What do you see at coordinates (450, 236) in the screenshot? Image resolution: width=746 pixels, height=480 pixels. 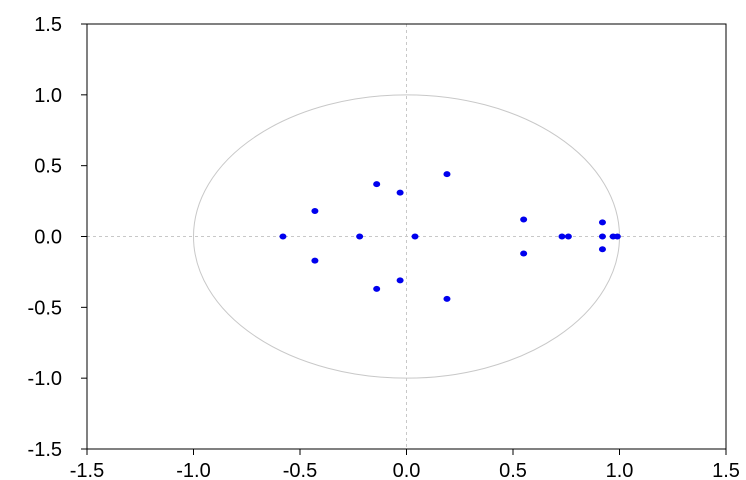 I see `points-layer` at bounding box center [450, 236].